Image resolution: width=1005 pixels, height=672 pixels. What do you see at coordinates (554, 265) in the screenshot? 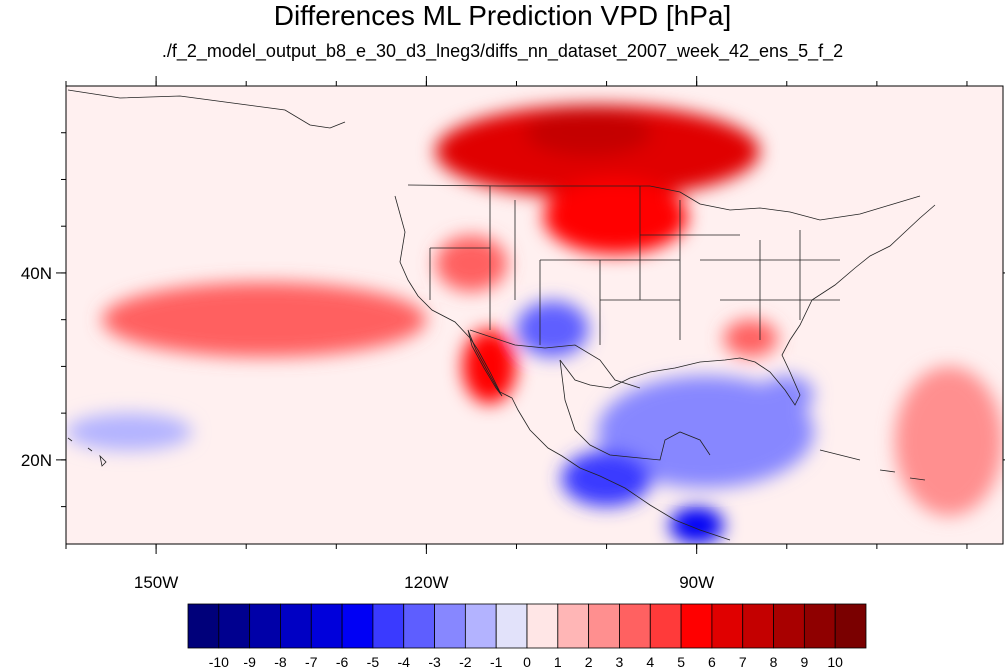
I see `state-line-west` at bounding box center [554, 265].